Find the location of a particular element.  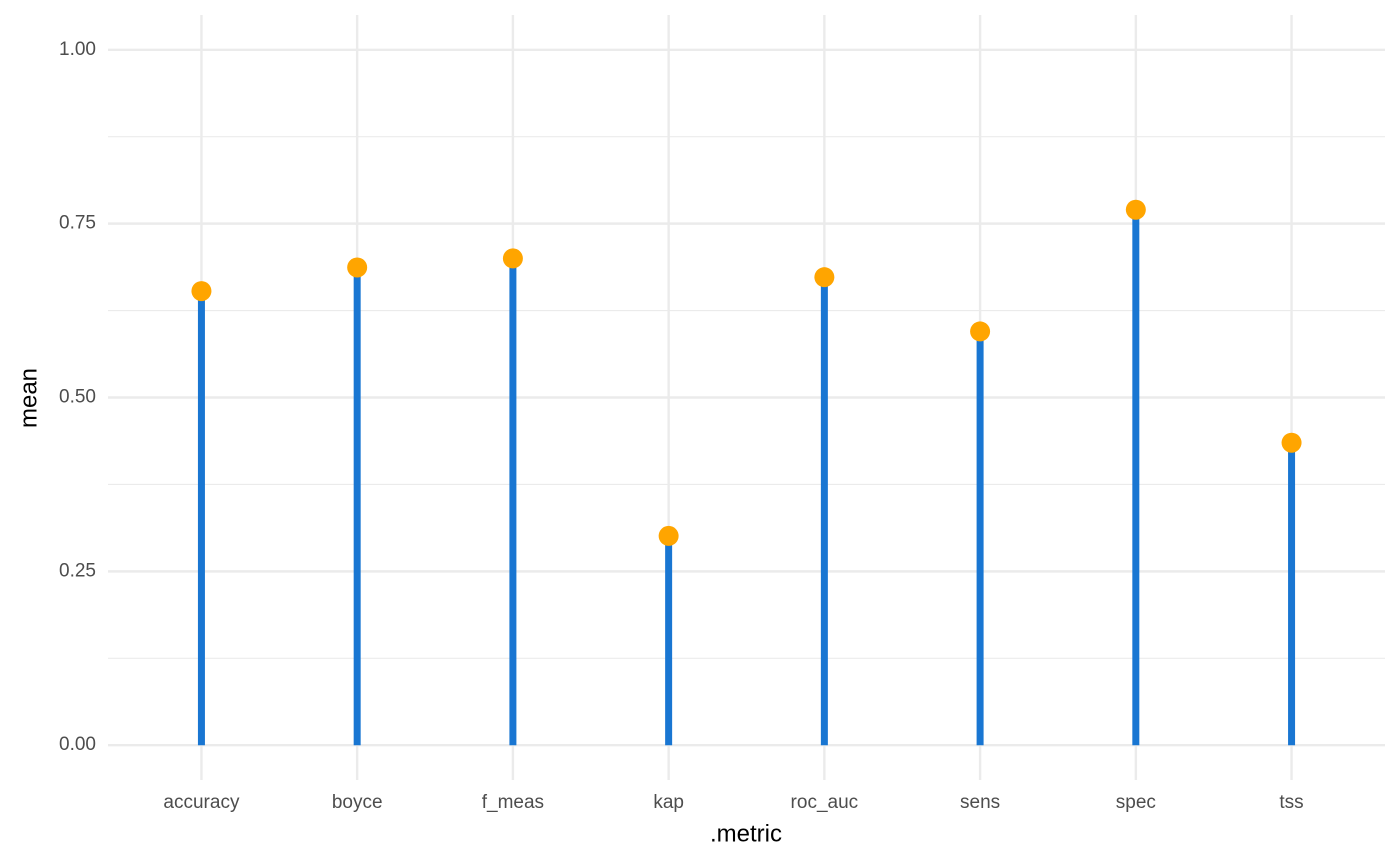

y-tick-label: 1.00 is located at coordinates (77, 49).